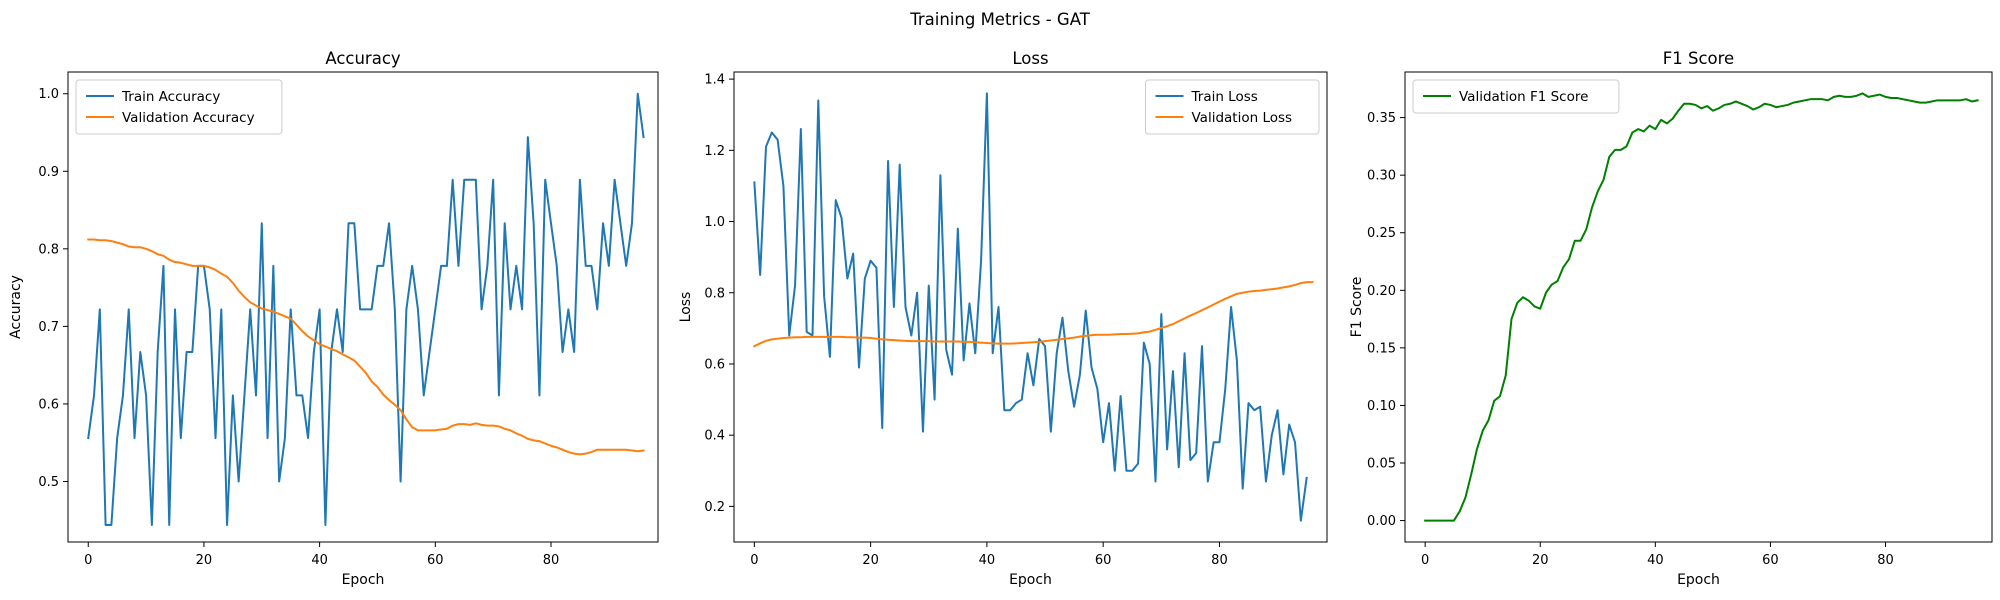  Describe the element at coordinates (714, 80) in the screenshot. I see `y-tick-label-1-6: 1.4` at that location.